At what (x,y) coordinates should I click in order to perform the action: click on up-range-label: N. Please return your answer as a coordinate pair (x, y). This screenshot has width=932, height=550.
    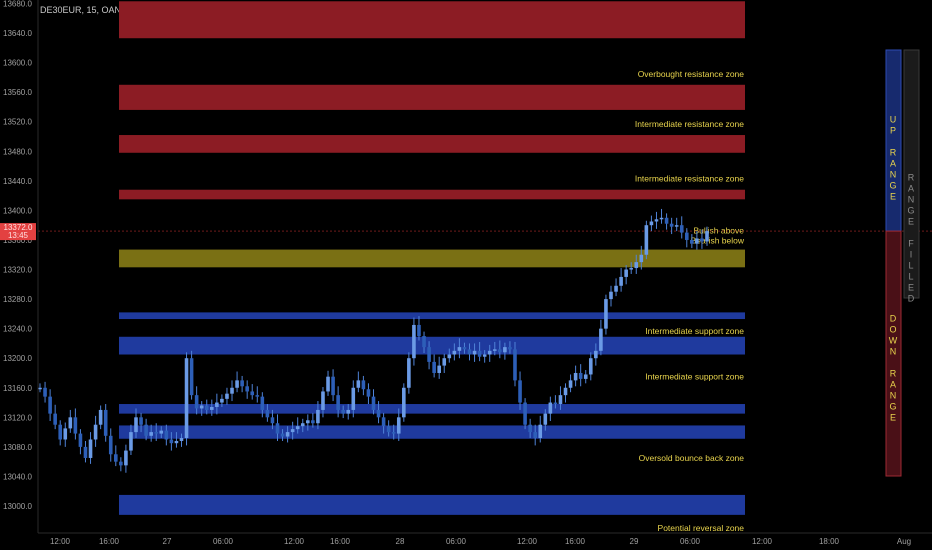
    Looking at the image, I should click on (894, 175).